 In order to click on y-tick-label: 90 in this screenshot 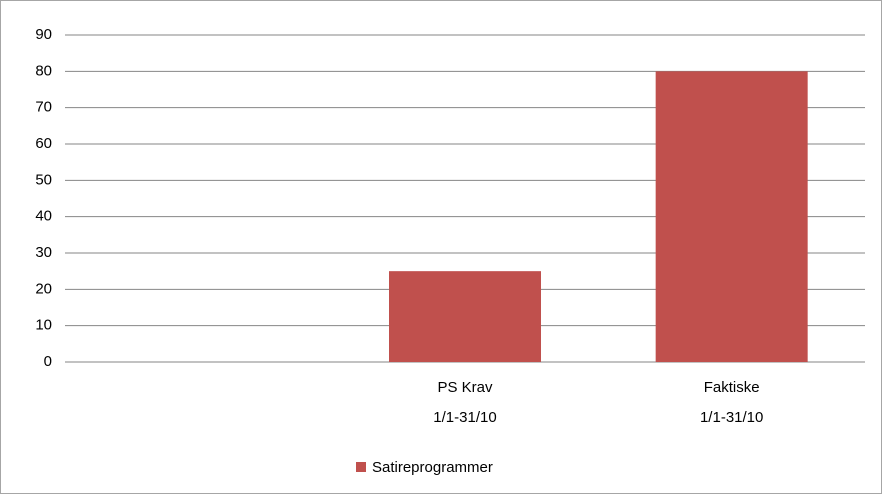, I will do `click(43, 34)`.